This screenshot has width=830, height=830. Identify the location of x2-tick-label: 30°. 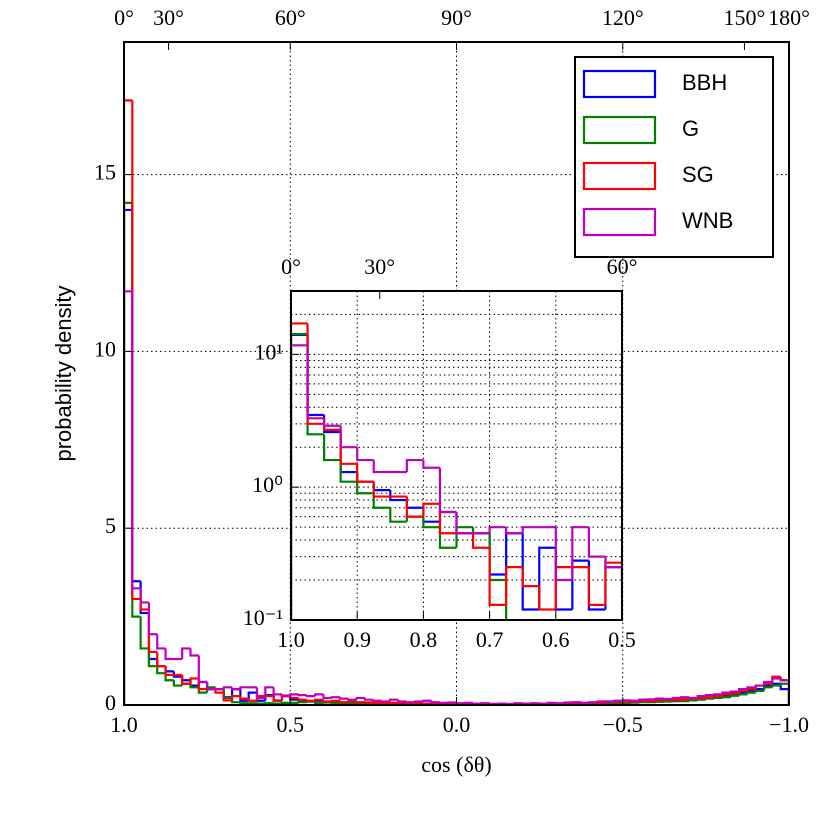
(379, 266).